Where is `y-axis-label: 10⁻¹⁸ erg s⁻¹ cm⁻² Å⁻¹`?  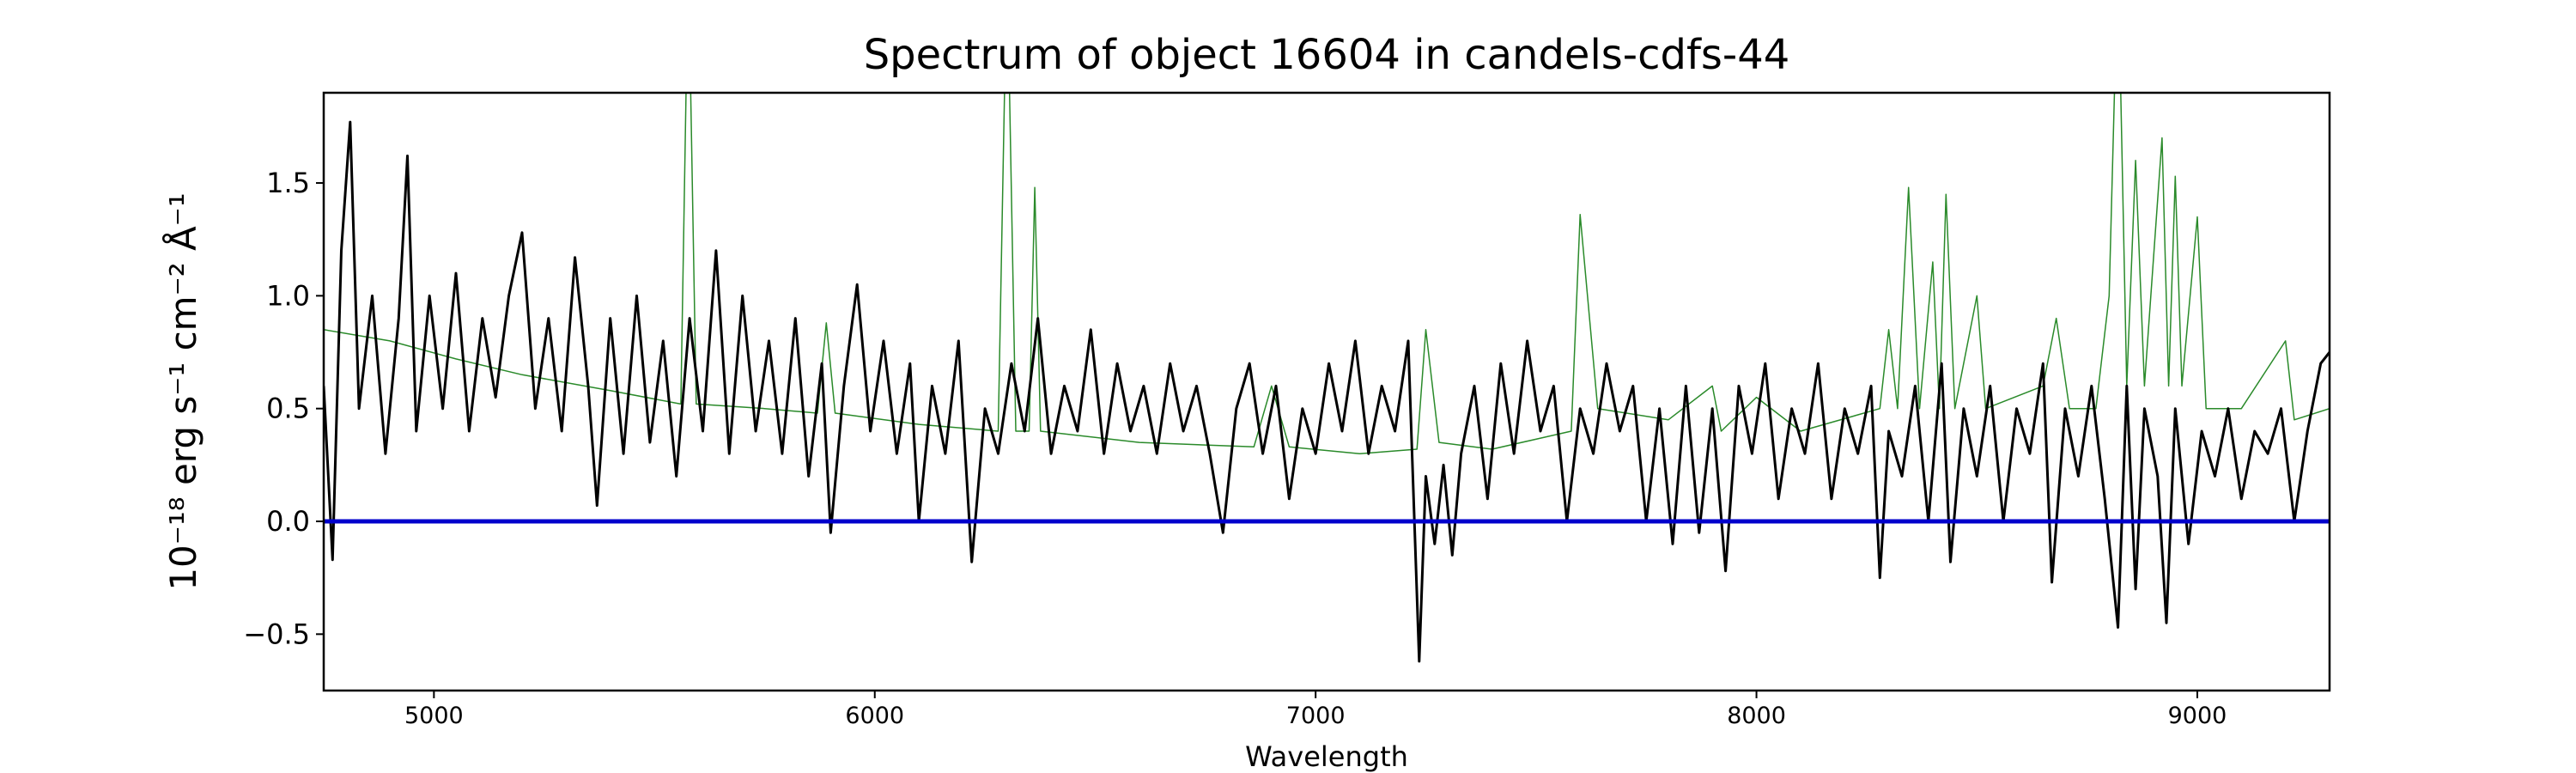
y-axis-label: 10⁻¹⁸ erg s⁻¹ cm⁻² Å⁻¹ is located at coordinates (182, 391).